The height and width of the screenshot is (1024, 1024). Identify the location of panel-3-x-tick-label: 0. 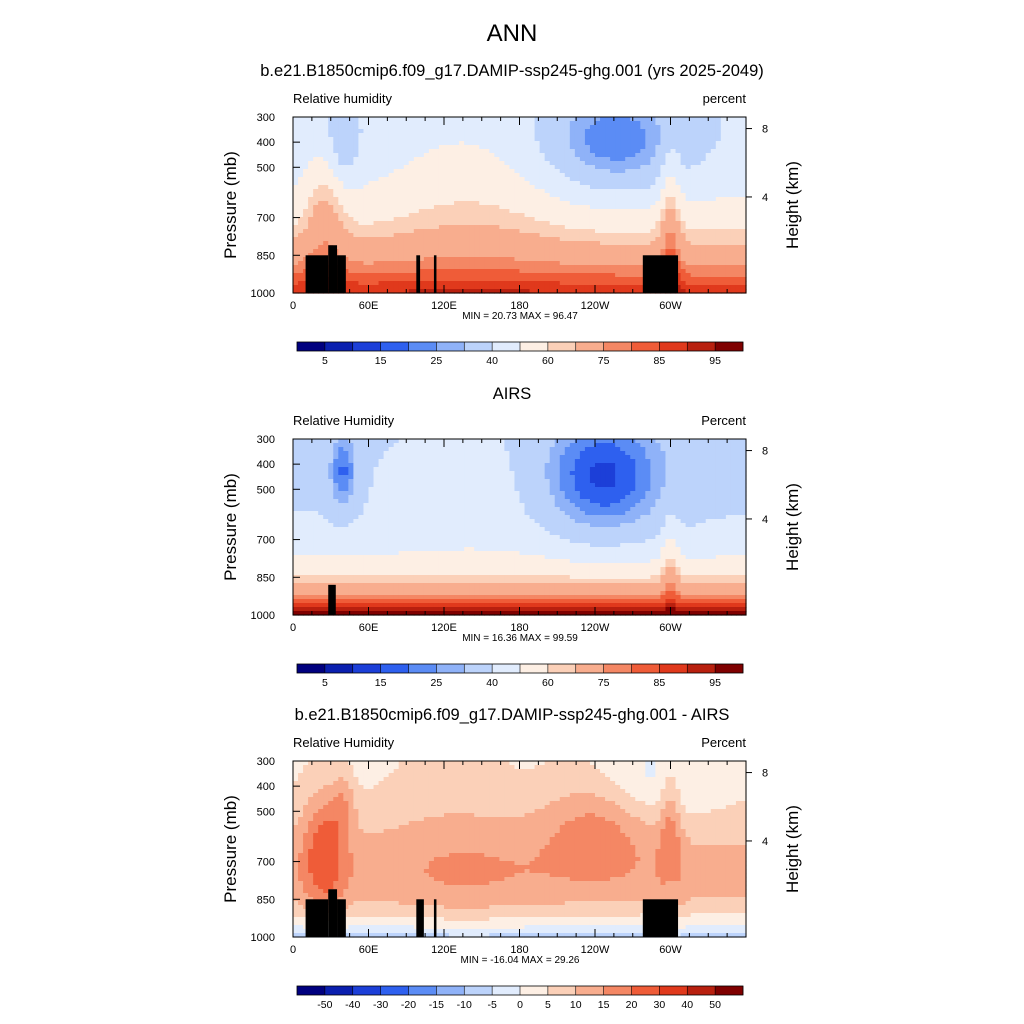
(293, 950).